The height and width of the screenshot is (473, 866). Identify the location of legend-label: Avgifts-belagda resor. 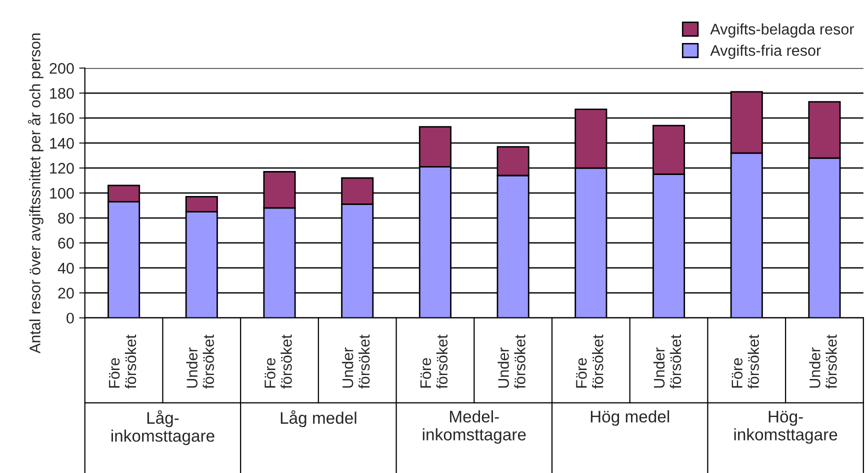
(782, 30).